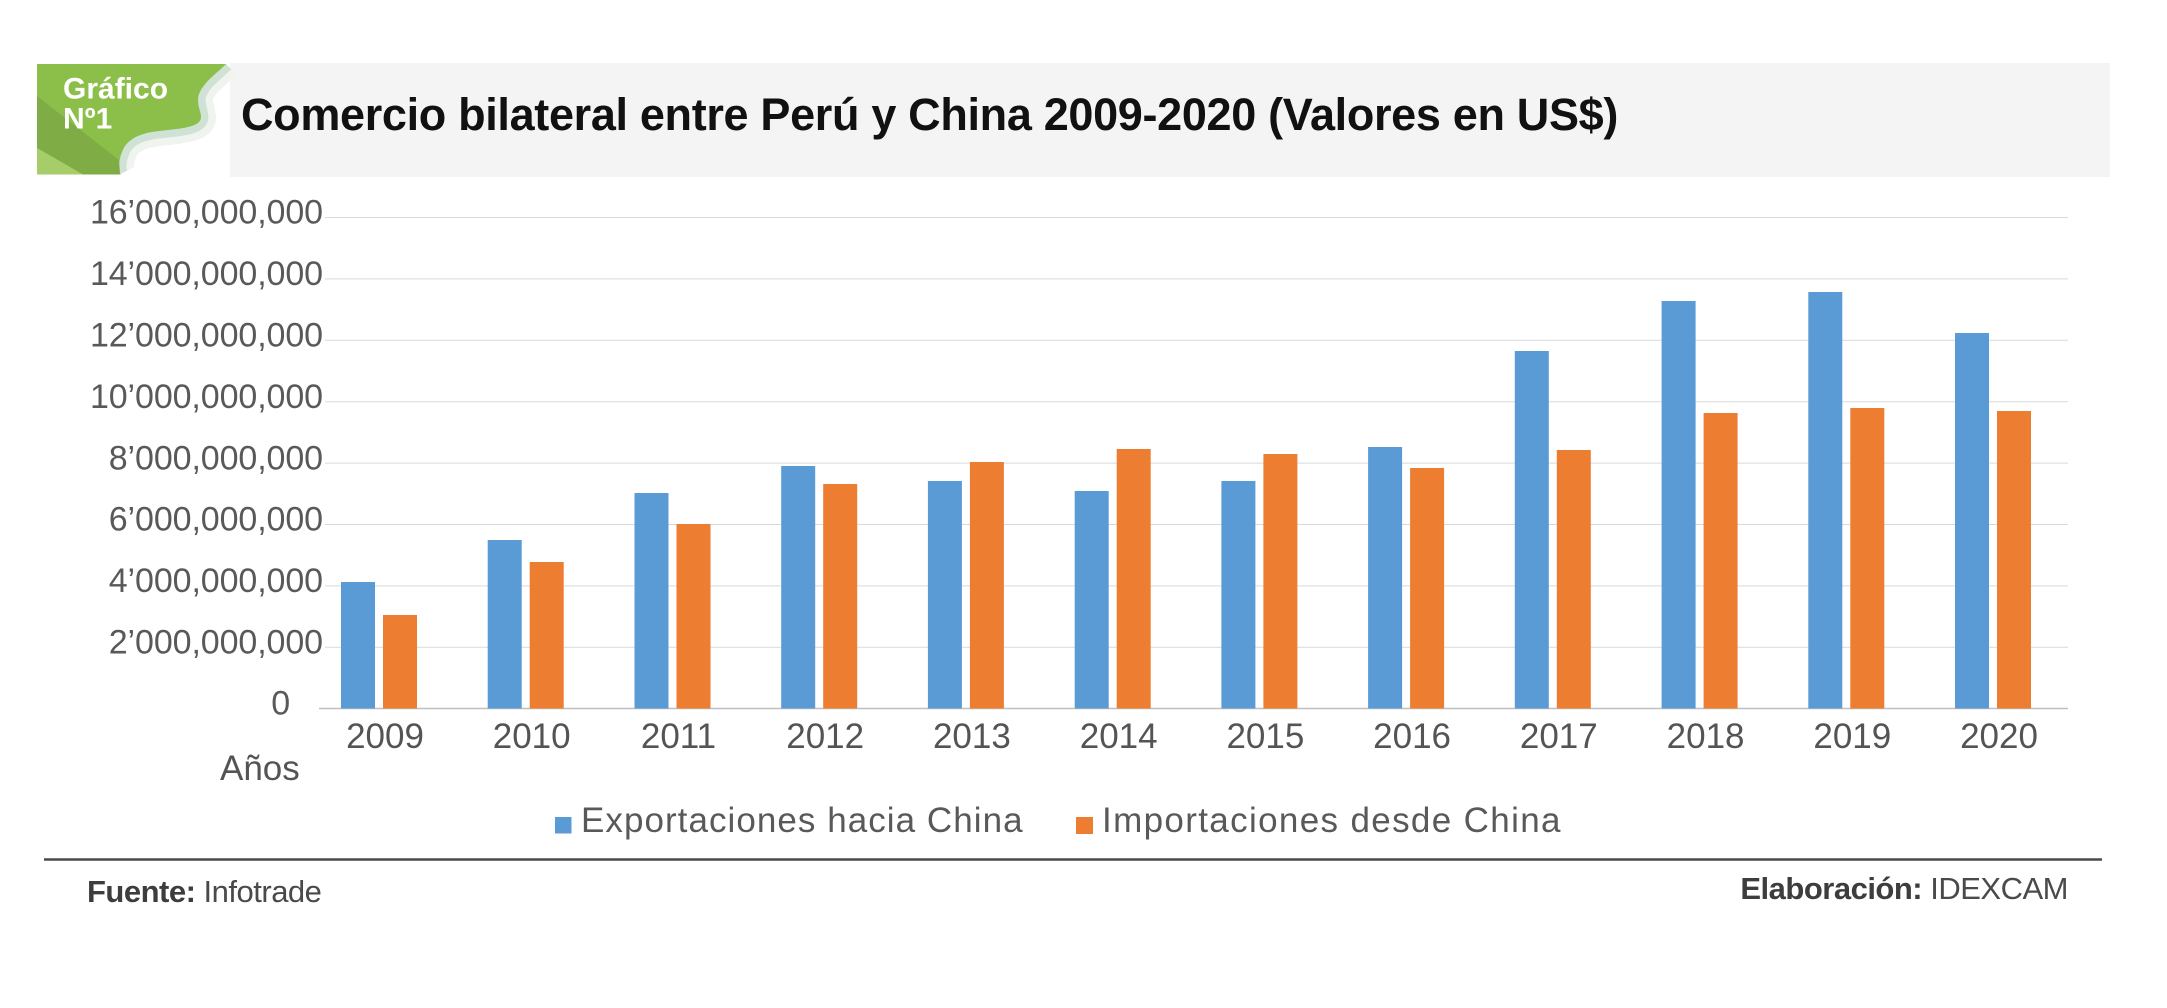 The height and width of the screenshot is (1008, 2167). What do you see at coordinates (1412, 736) in the screenshot?
I see `svg-text: 2016` at bounding box center [1412, 736].